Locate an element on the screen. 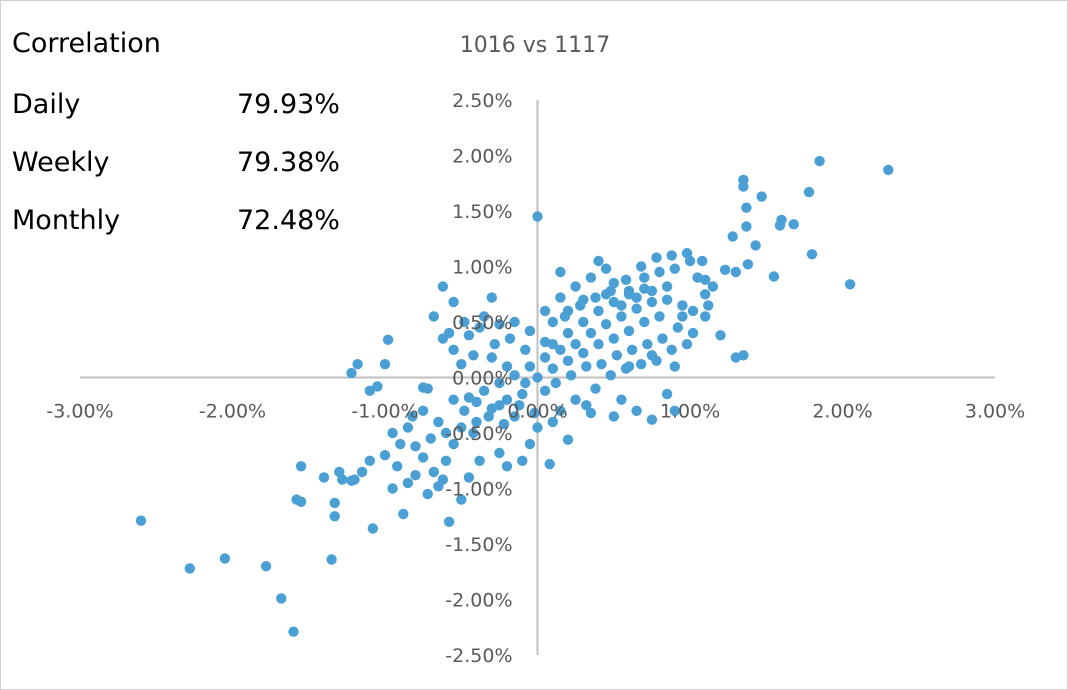 The image size is (1068, 690). y-tick-label: 1.00% is located at coordinates (482, 268).